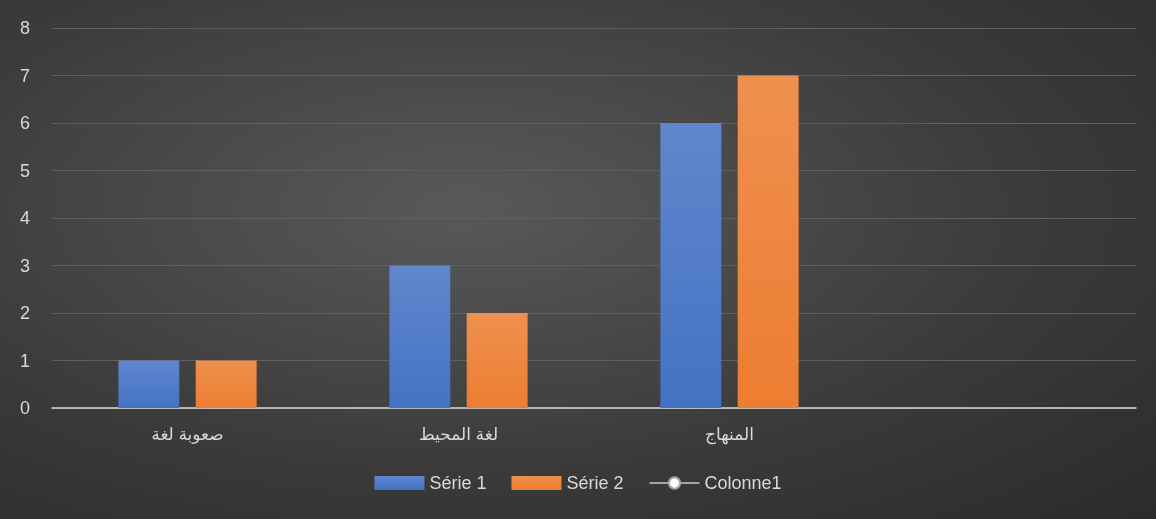 The width and height of the screenshot is (1156, 519). Describe the element at coordinates (24, 360) in the screenshot. I see `y-tick-label: 1` at that location.